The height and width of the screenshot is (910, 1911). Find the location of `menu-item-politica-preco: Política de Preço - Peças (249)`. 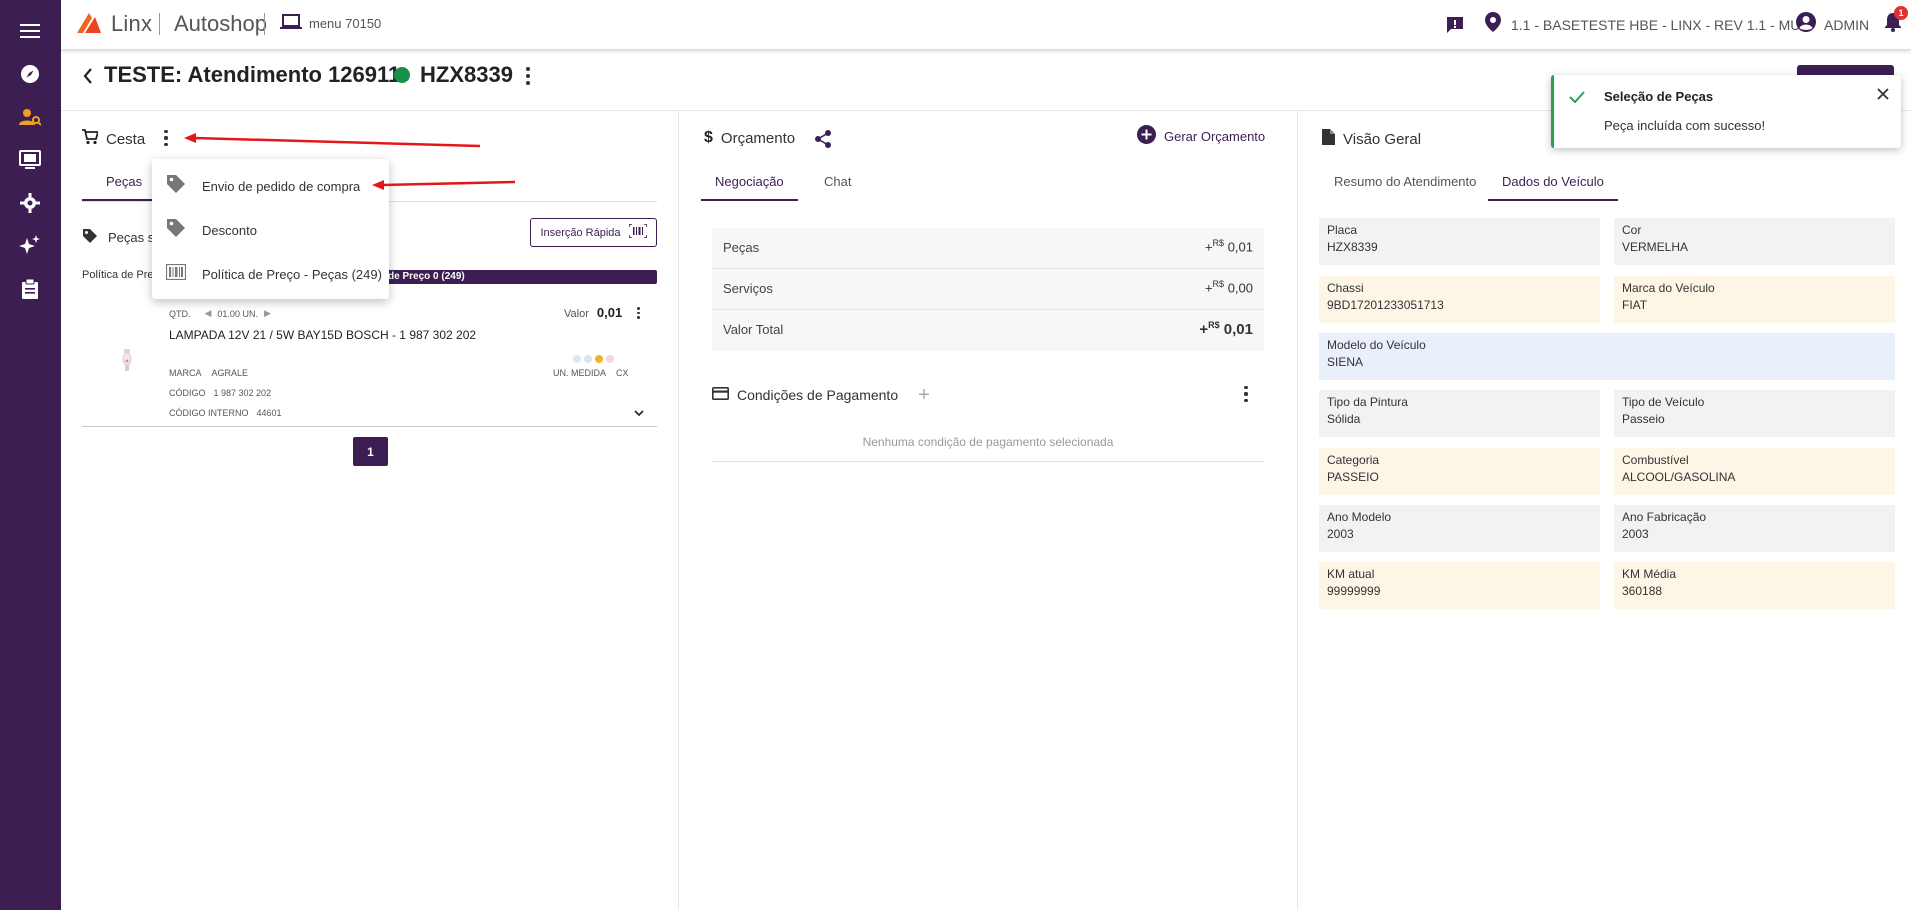

menu-item-politica-preco: Política de Preço - Peças (249) is located at coordinates (270, 274).